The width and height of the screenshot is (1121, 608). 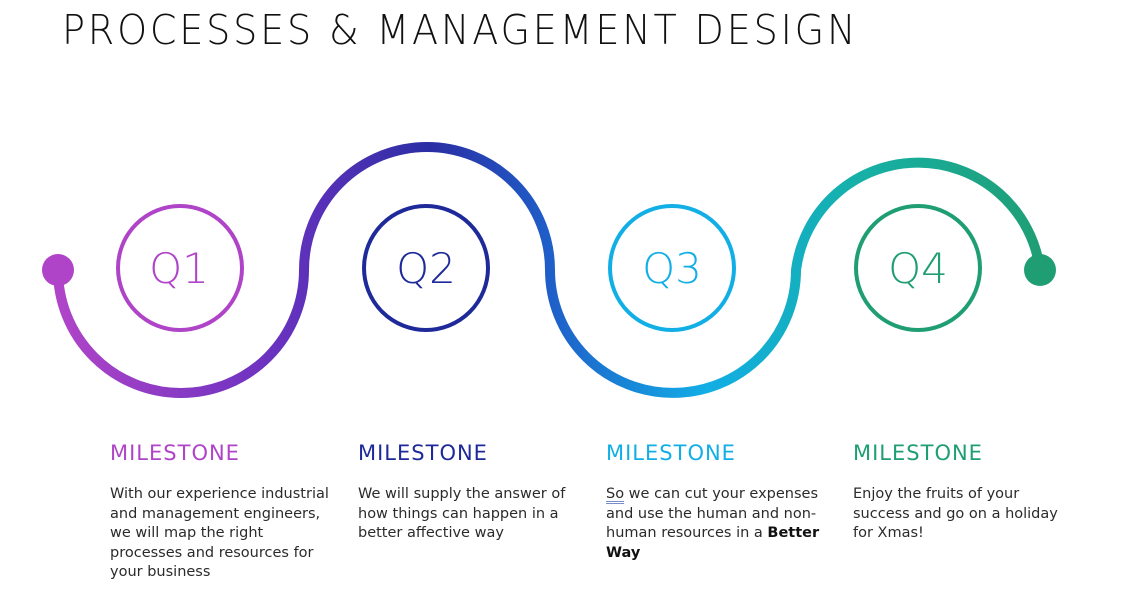 I want to click on q4-node: Q4, so click(x=918, y=268).